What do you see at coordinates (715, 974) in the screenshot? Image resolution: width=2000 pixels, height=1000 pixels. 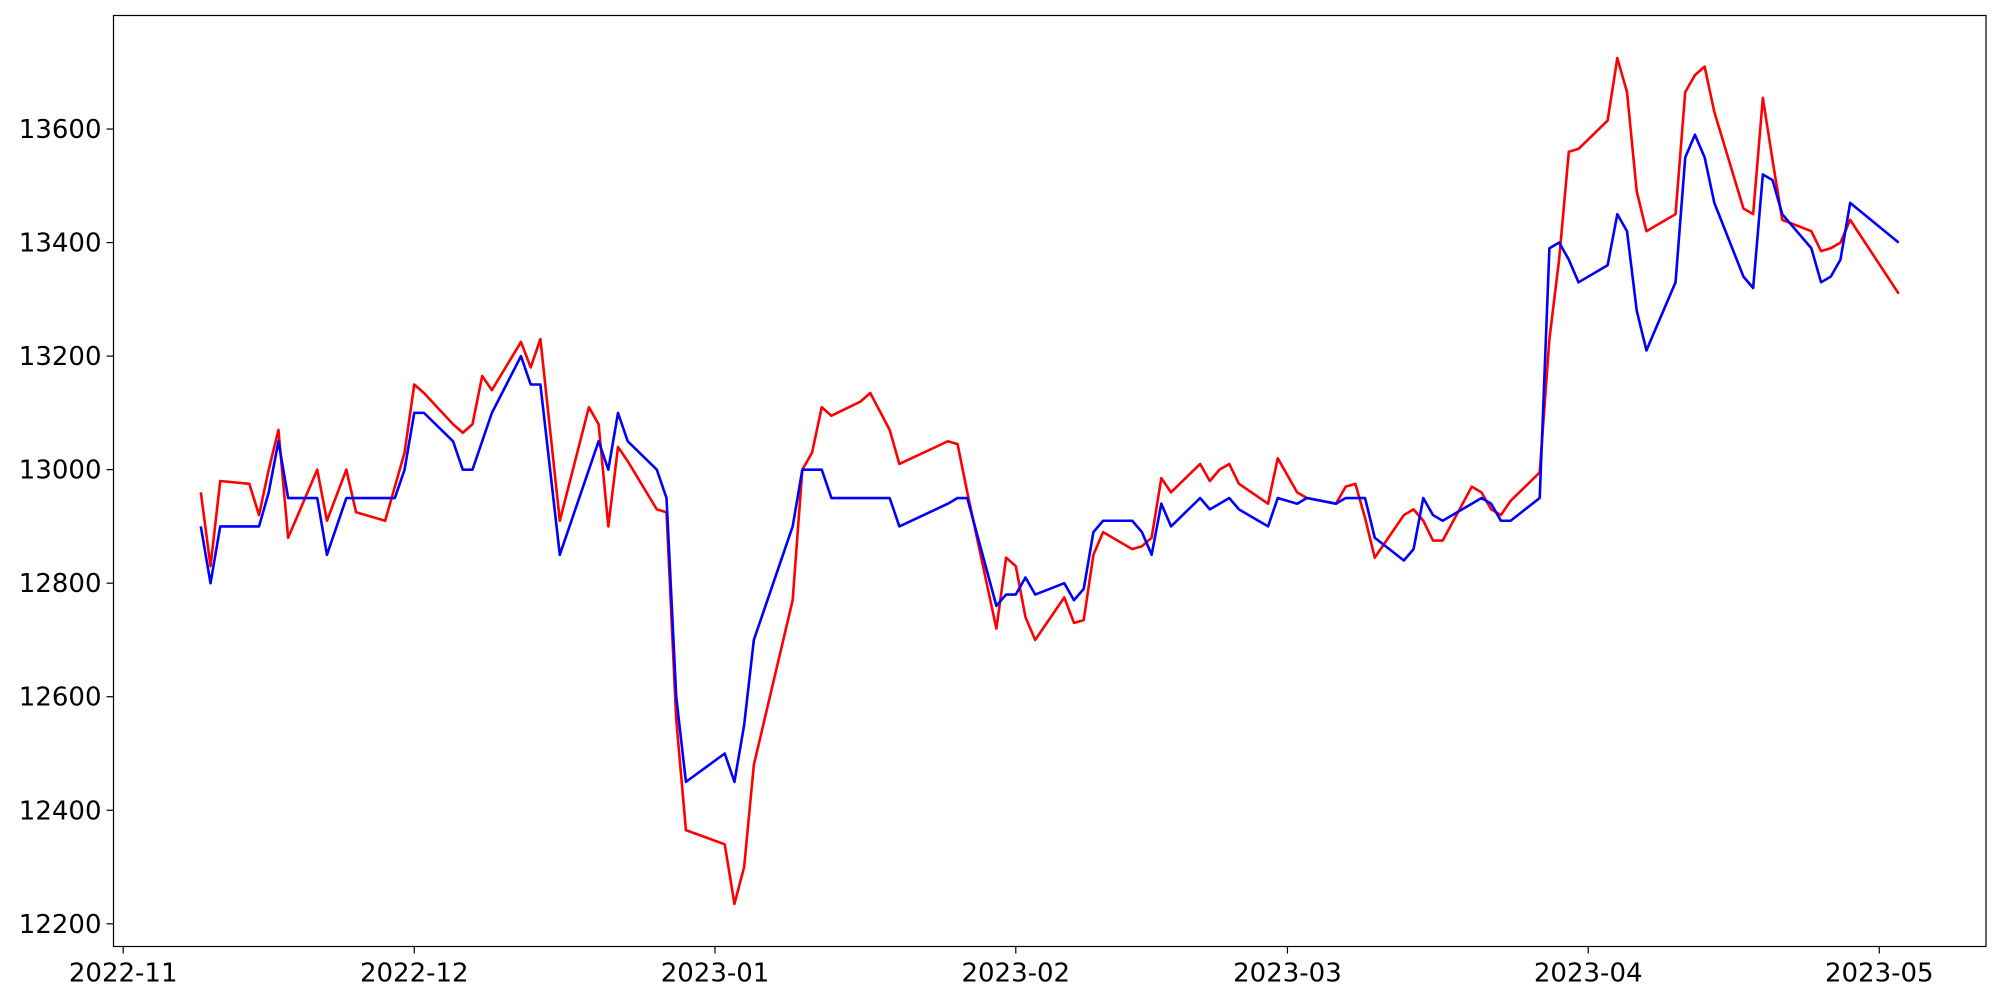 I see `x-tick-label: 2023-01` at bounding box center [715, 974].